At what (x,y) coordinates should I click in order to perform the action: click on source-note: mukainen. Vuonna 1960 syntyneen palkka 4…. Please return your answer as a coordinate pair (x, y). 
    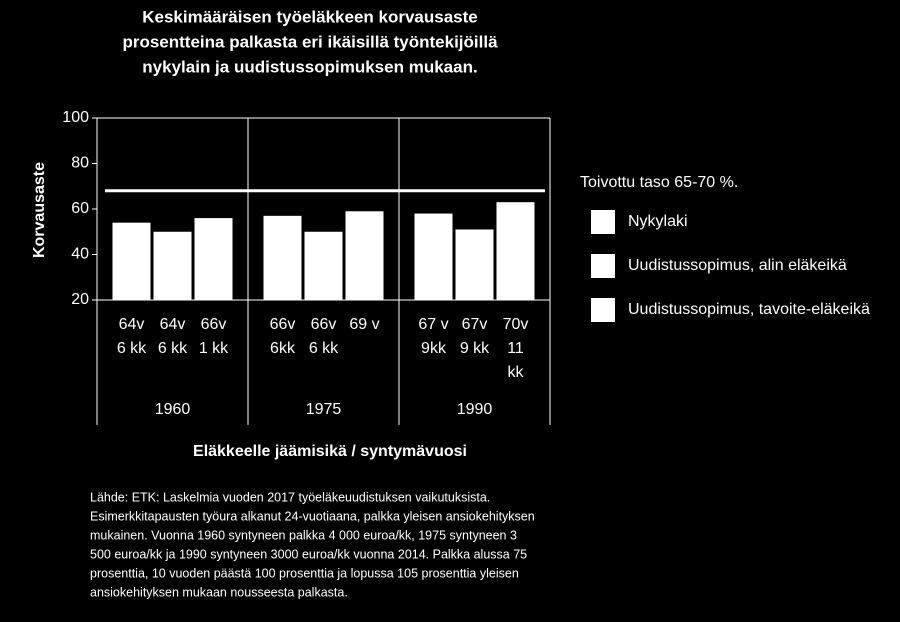
    Looking at the image, I should click on (303, 535).